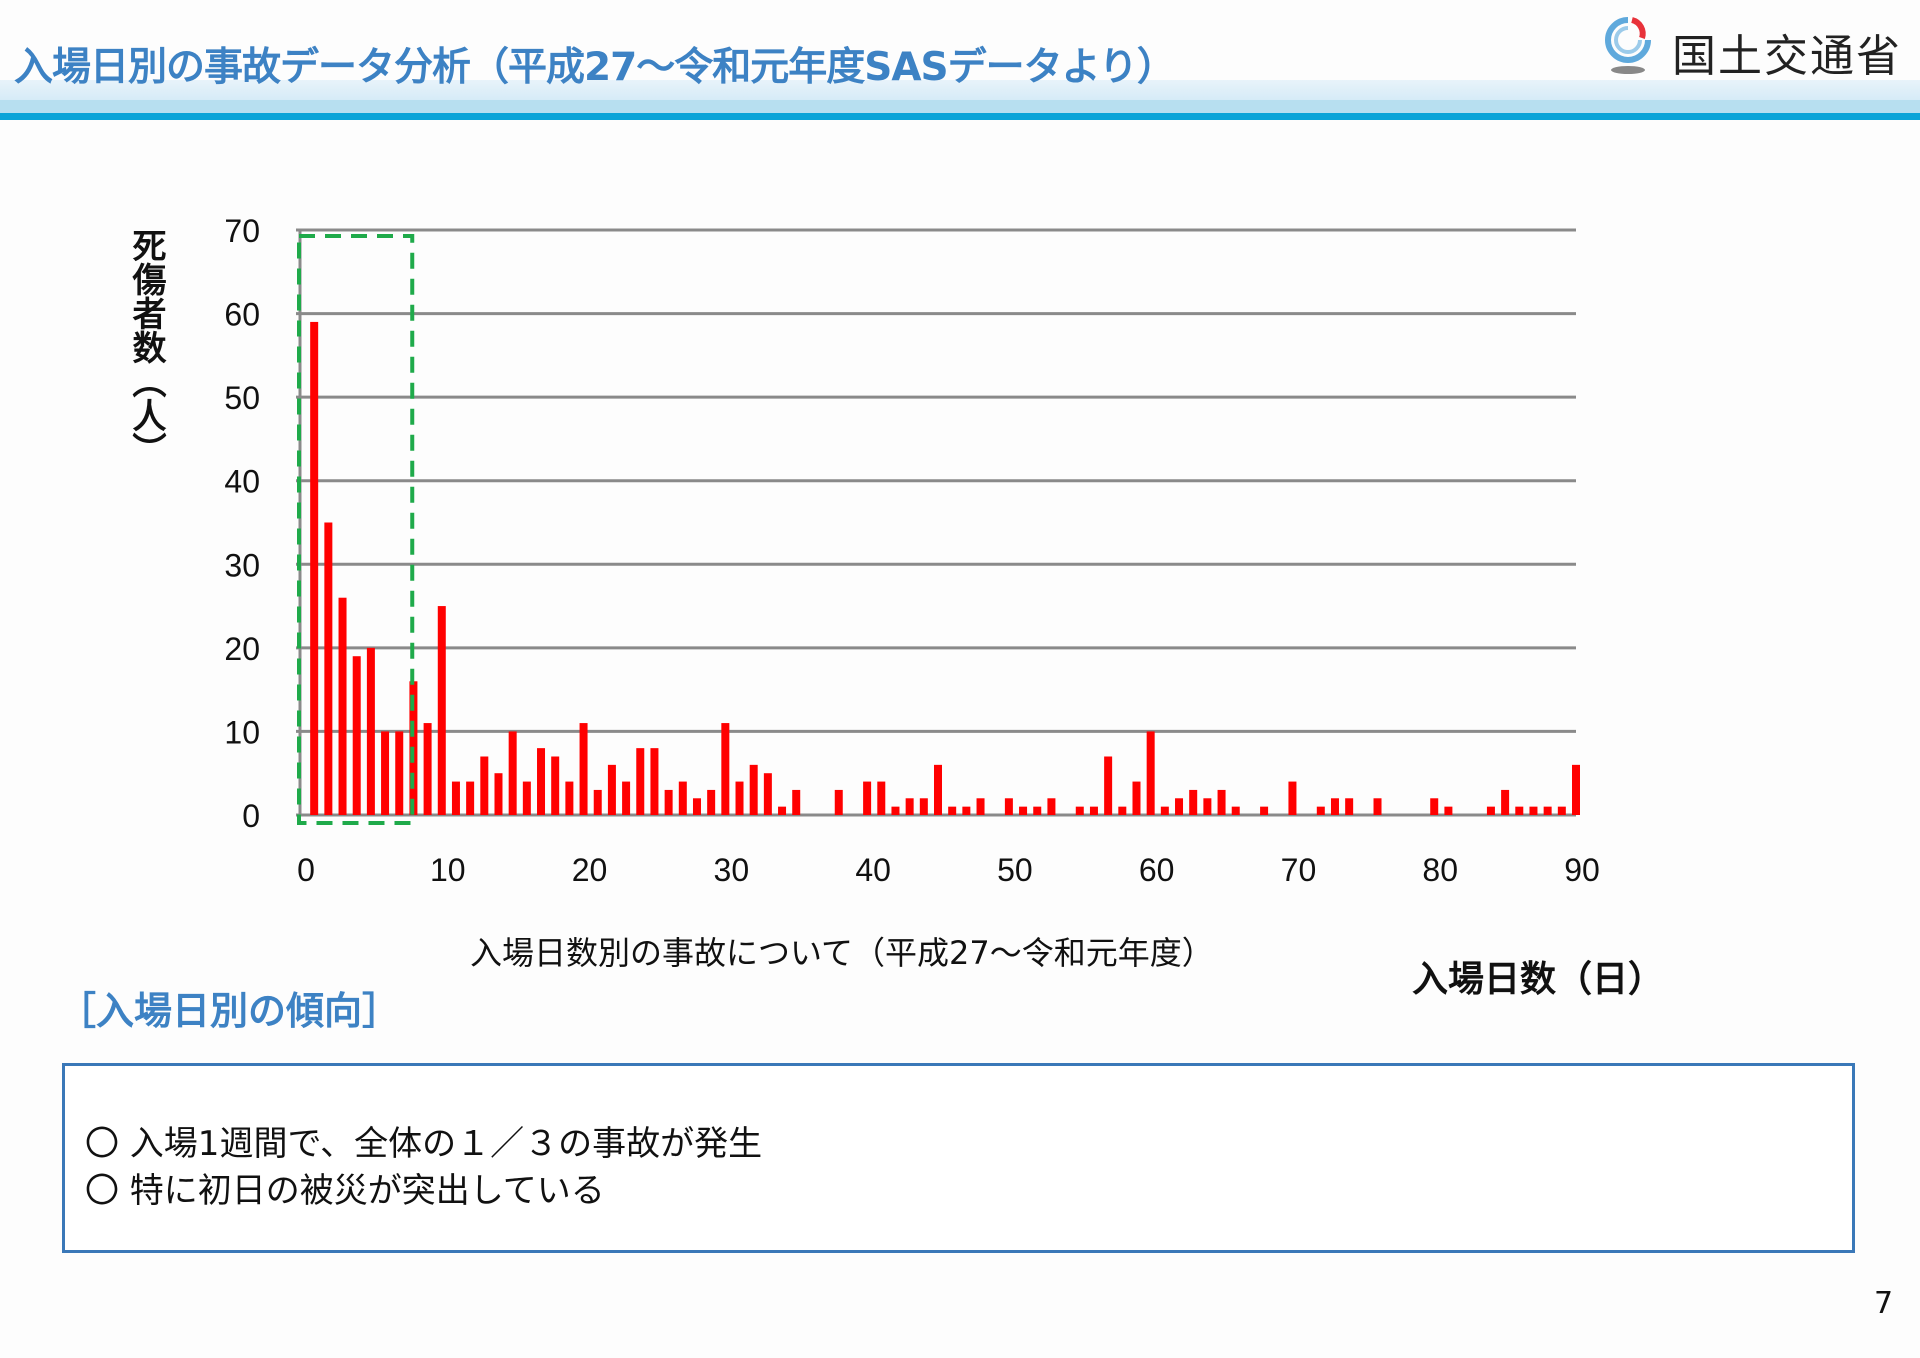 This screenshot has width=1920, height=1358. What do you see at coordinates (842, 953) in the screenshot?
I see `chart-title: 入場日数別の事故について（平成27～令和元年度）` at bounding box center [842, 953].